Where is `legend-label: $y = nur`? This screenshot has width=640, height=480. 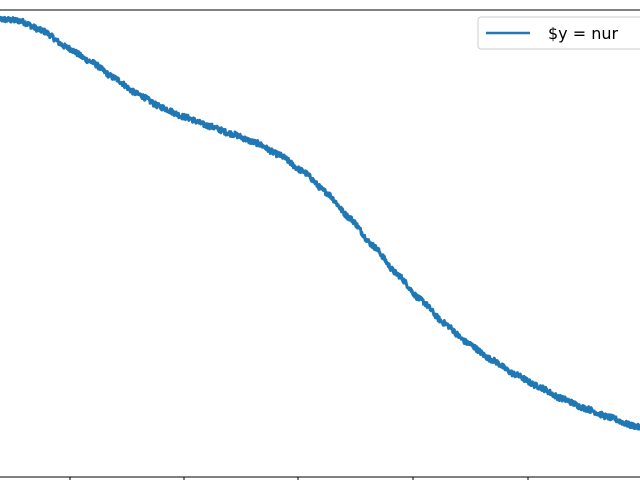
legend-label: $y = nur is located at coordinates (583, 33).